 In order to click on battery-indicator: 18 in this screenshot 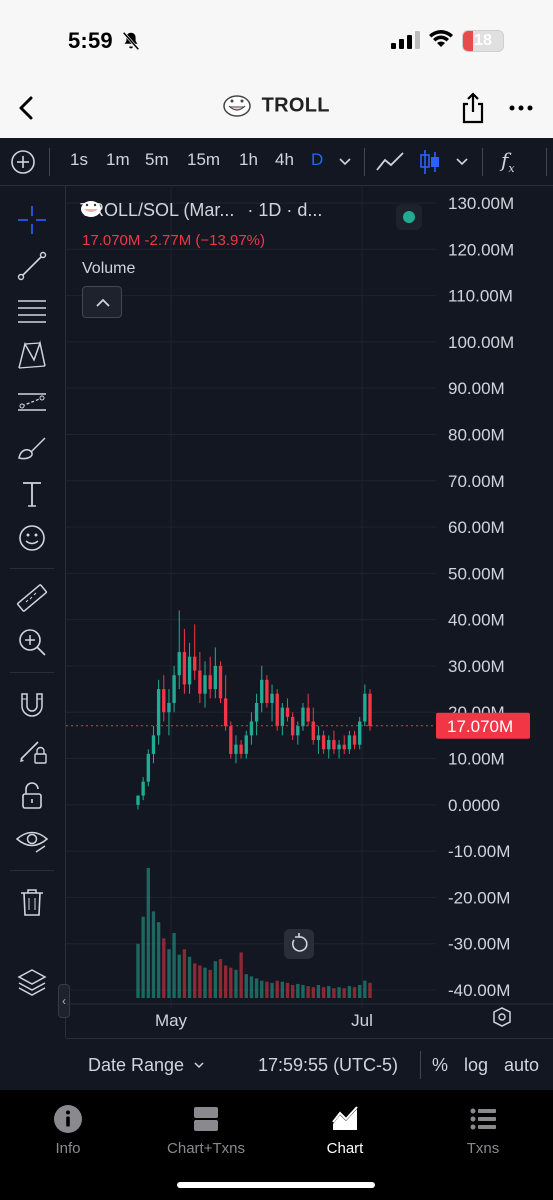, I will do `click(483, 41)`.